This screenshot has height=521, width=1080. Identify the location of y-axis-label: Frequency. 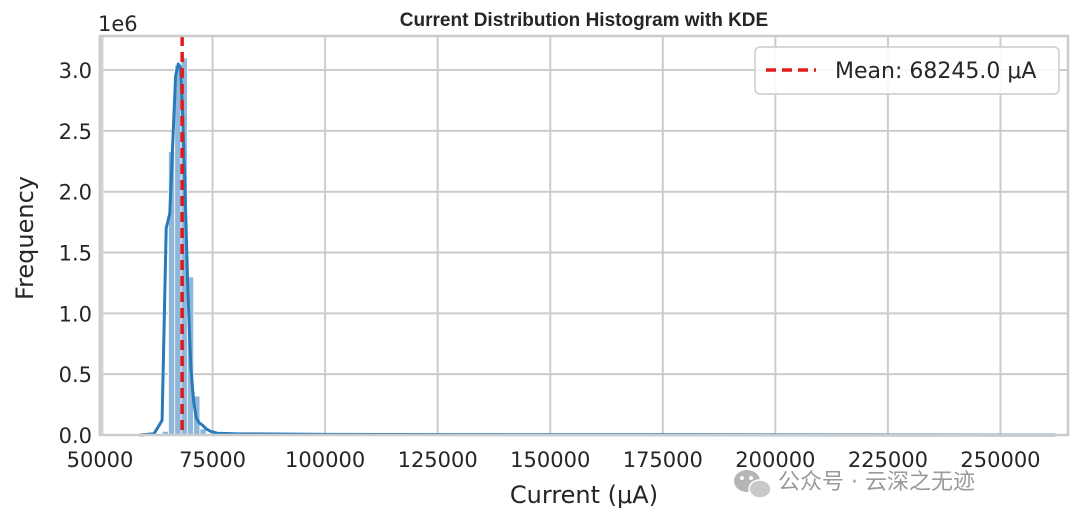
(25, 238).